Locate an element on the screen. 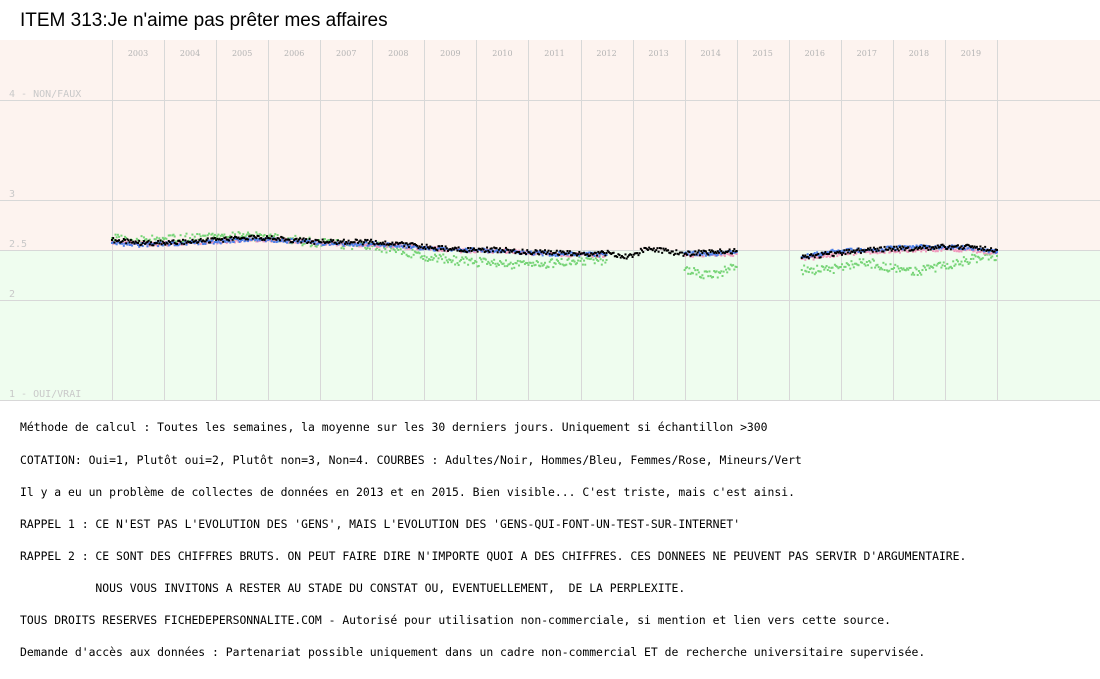 The width and height of the screenshot is (1100, 679). y-tick-label-3: 3 is located at coordinates (12, 194).